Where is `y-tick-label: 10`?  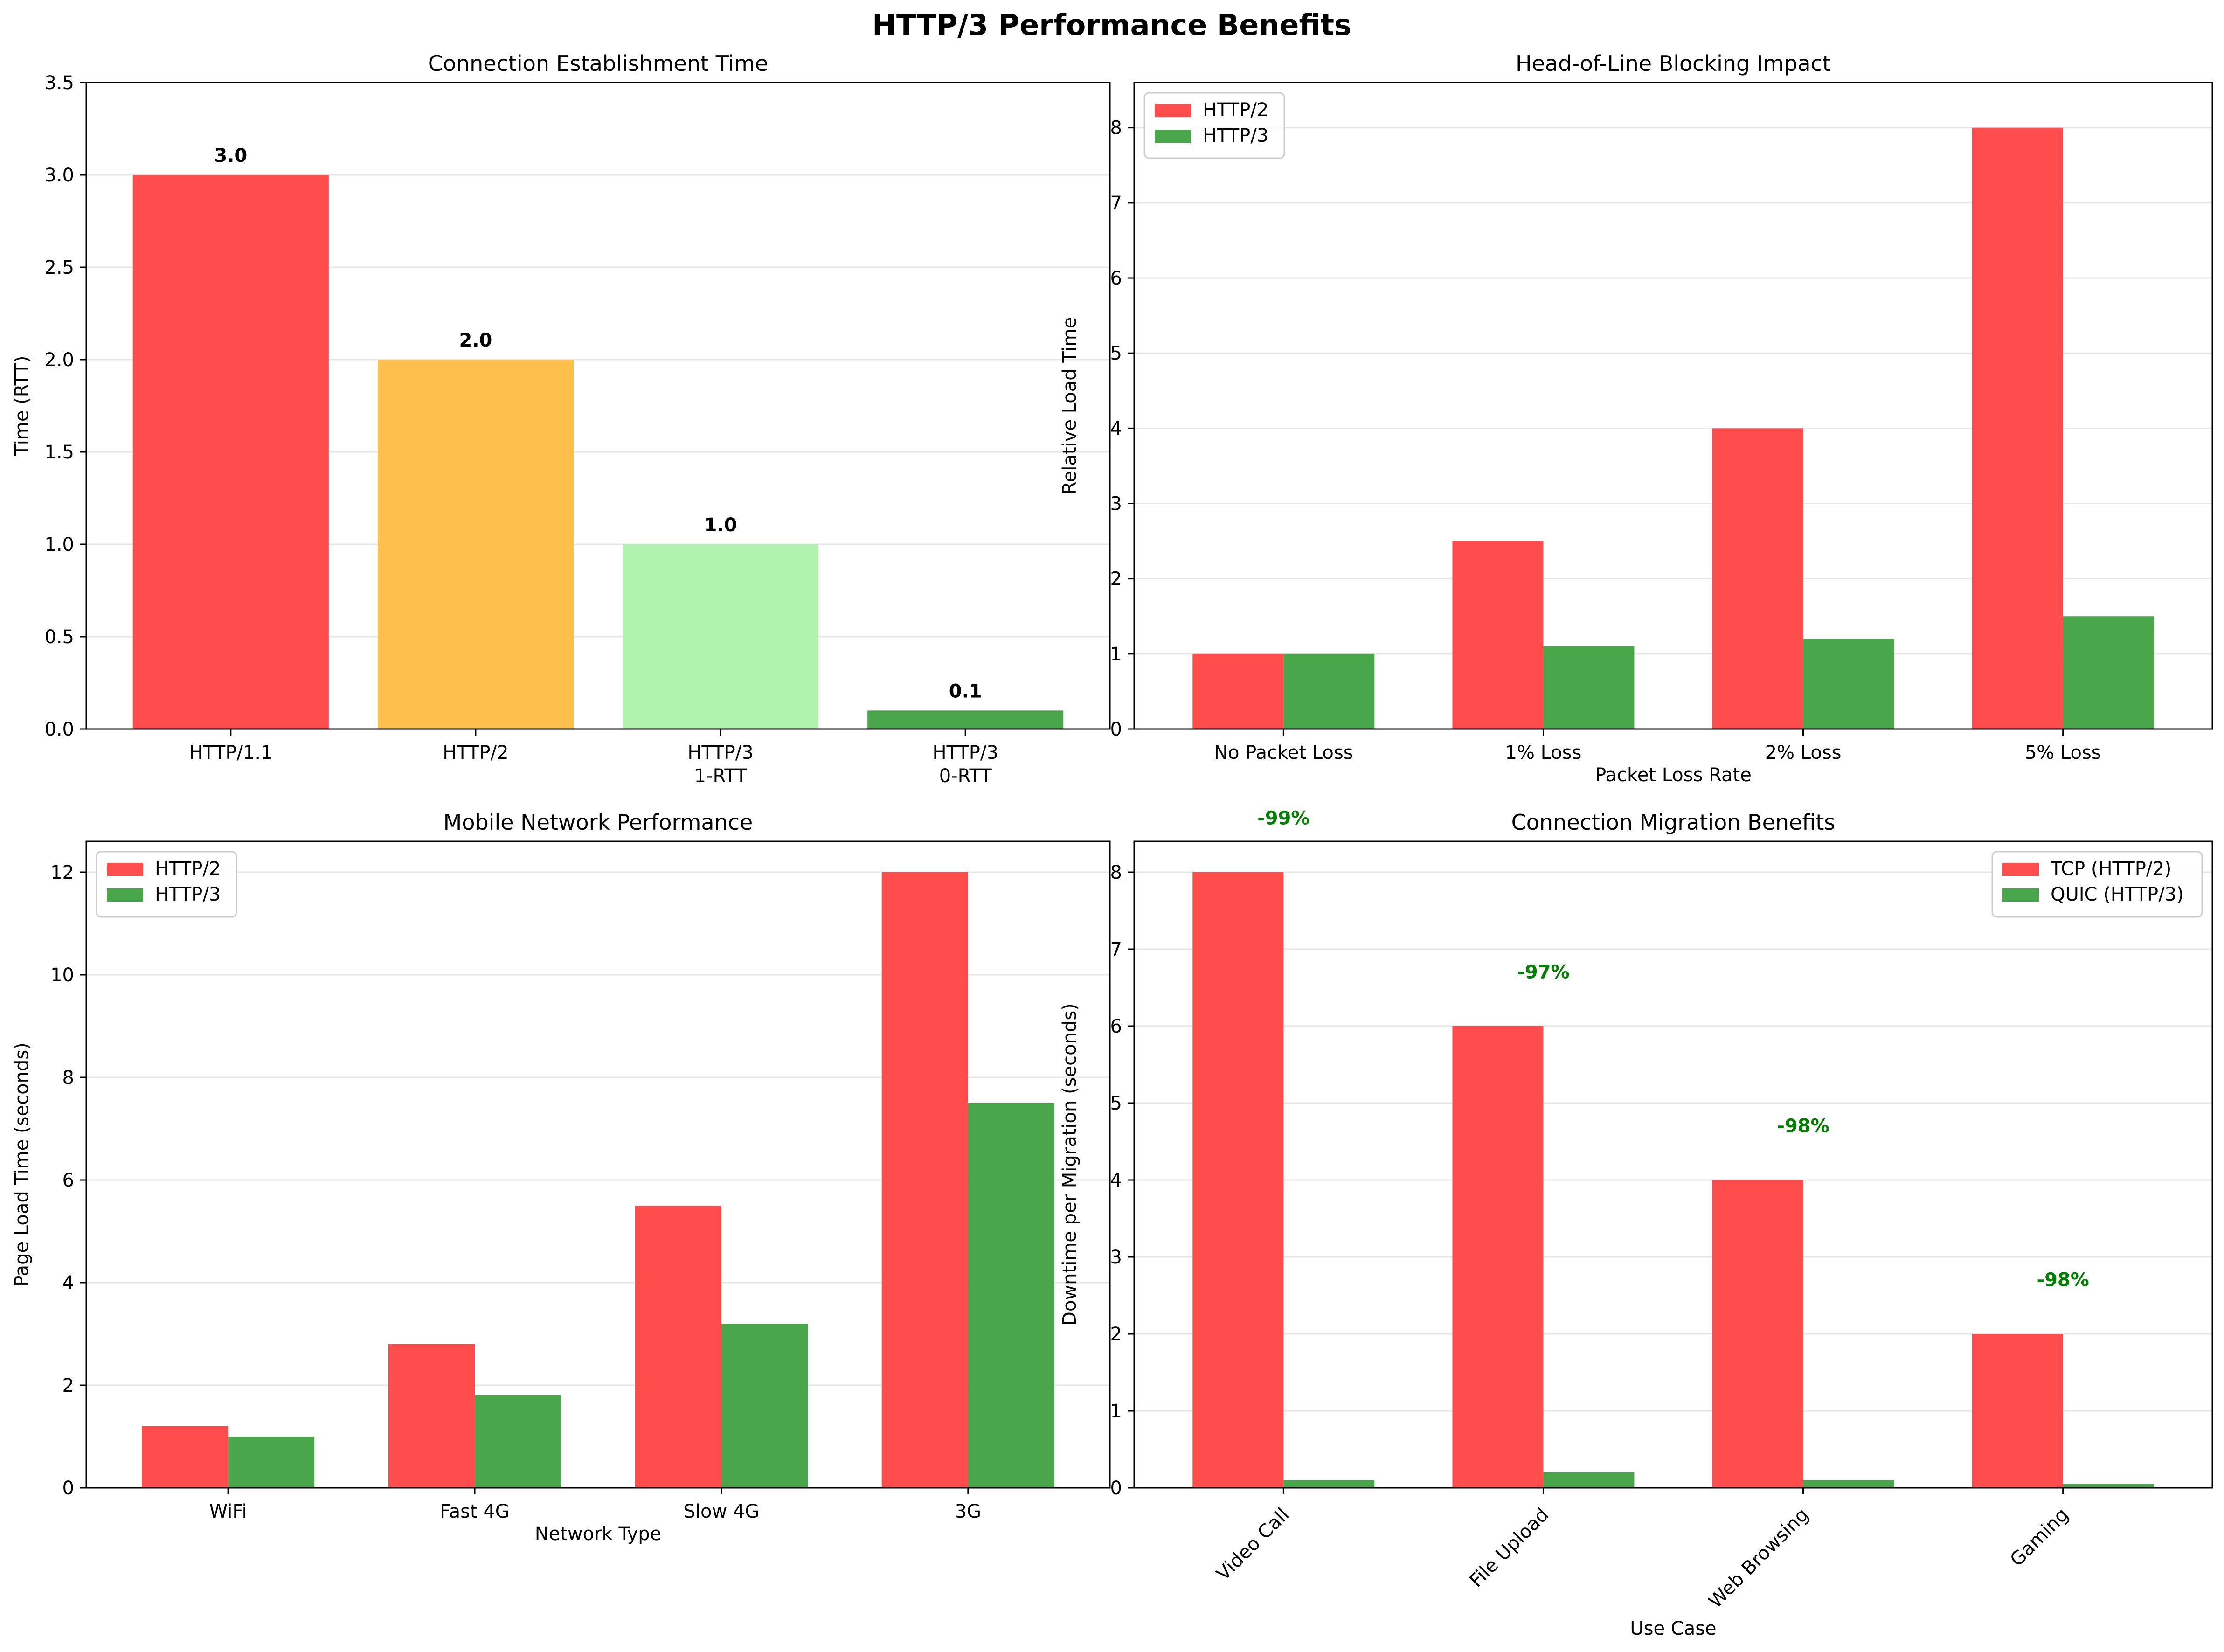 y-tick-label: 10 is located at coordinates (62, 976).